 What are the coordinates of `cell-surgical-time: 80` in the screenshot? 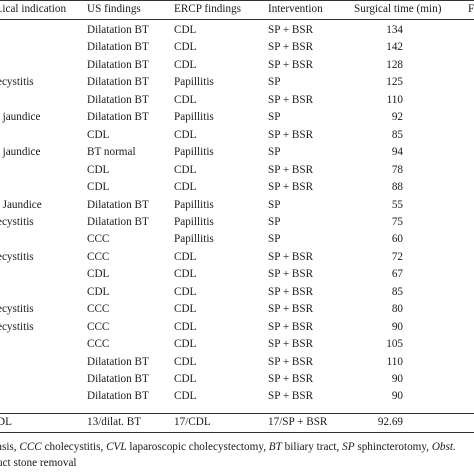 It's located at (397, 309).